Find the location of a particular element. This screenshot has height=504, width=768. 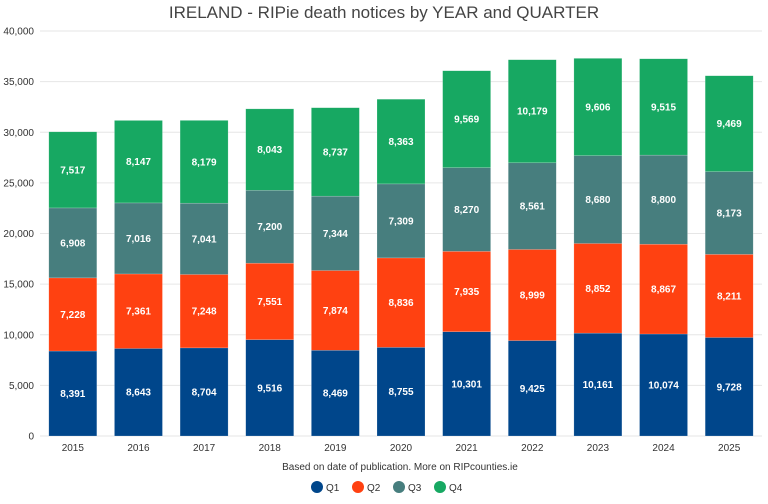

data-label: 8,999 is located at coordinates (532, 296).